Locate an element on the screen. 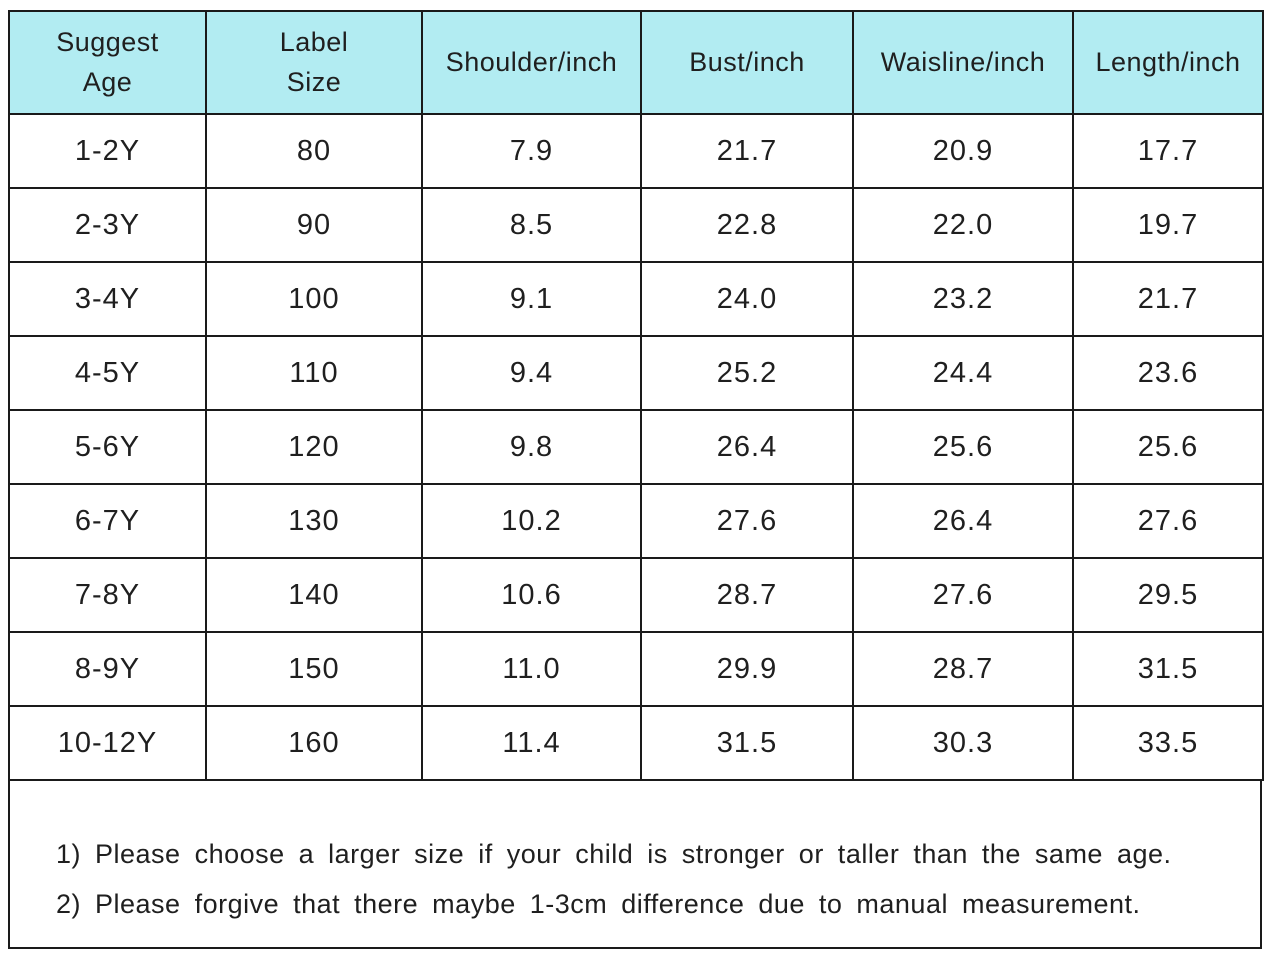 The width and height of the screenshot is (1270, 967). table-cell: 80 is located at coordinates (314, 151).